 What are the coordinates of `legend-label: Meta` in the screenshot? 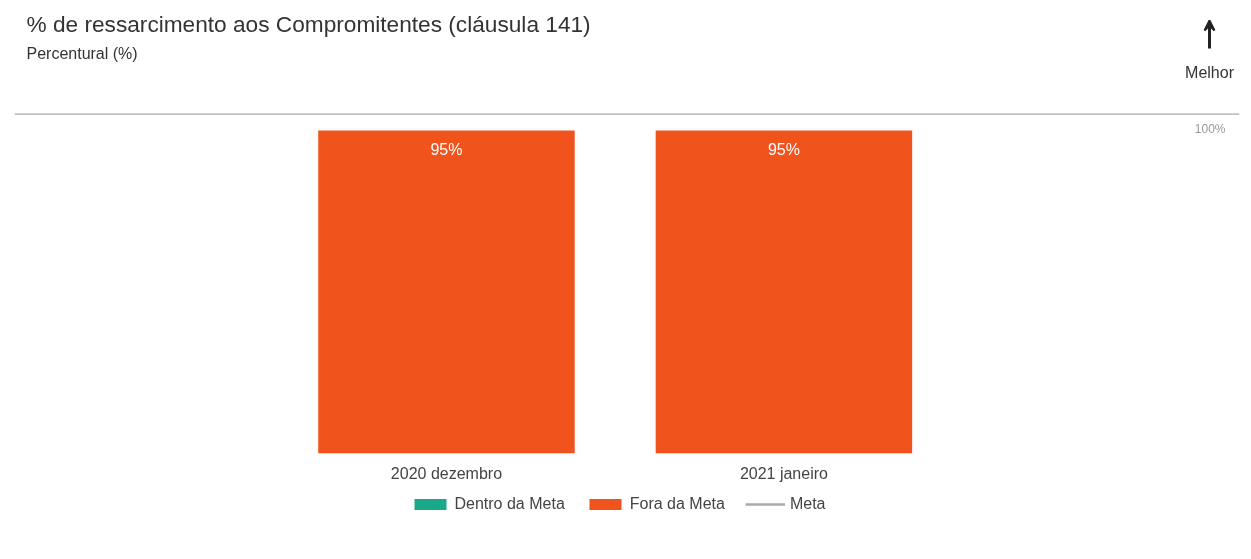 It's located at (807, 504).